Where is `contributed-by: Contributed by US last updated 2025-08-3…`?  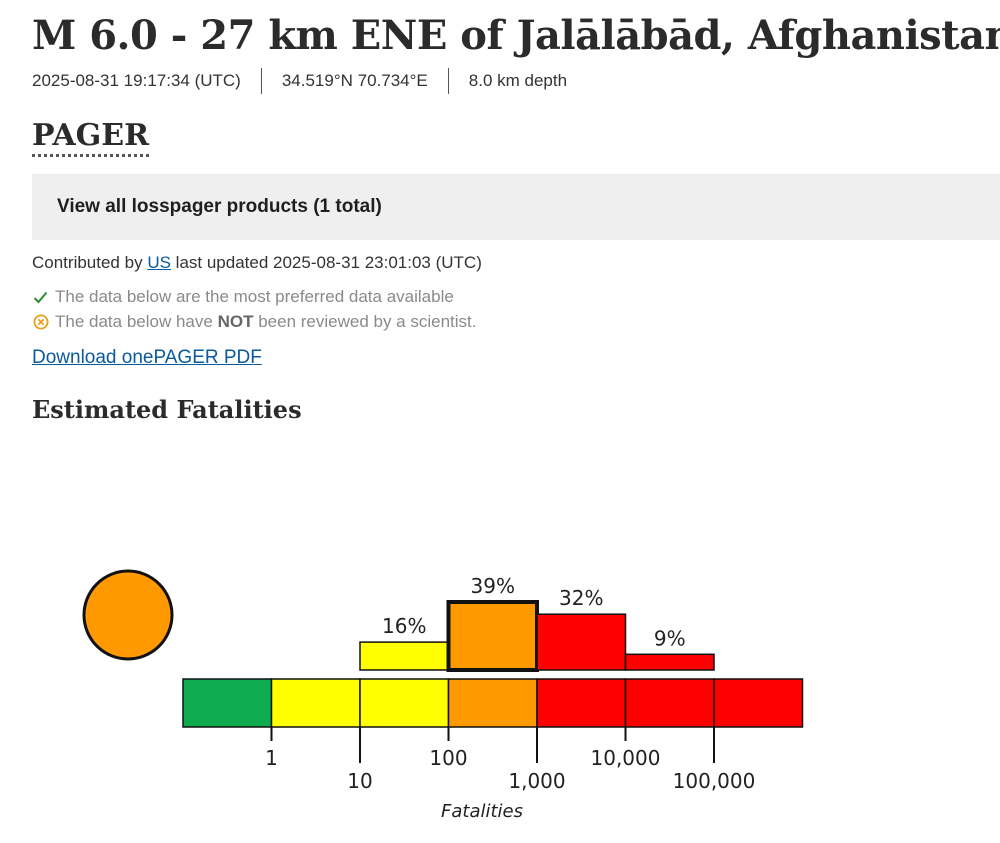
contributed-by: Contributed by US last updated 2025-08-3… is located at coordinates (257, 263).